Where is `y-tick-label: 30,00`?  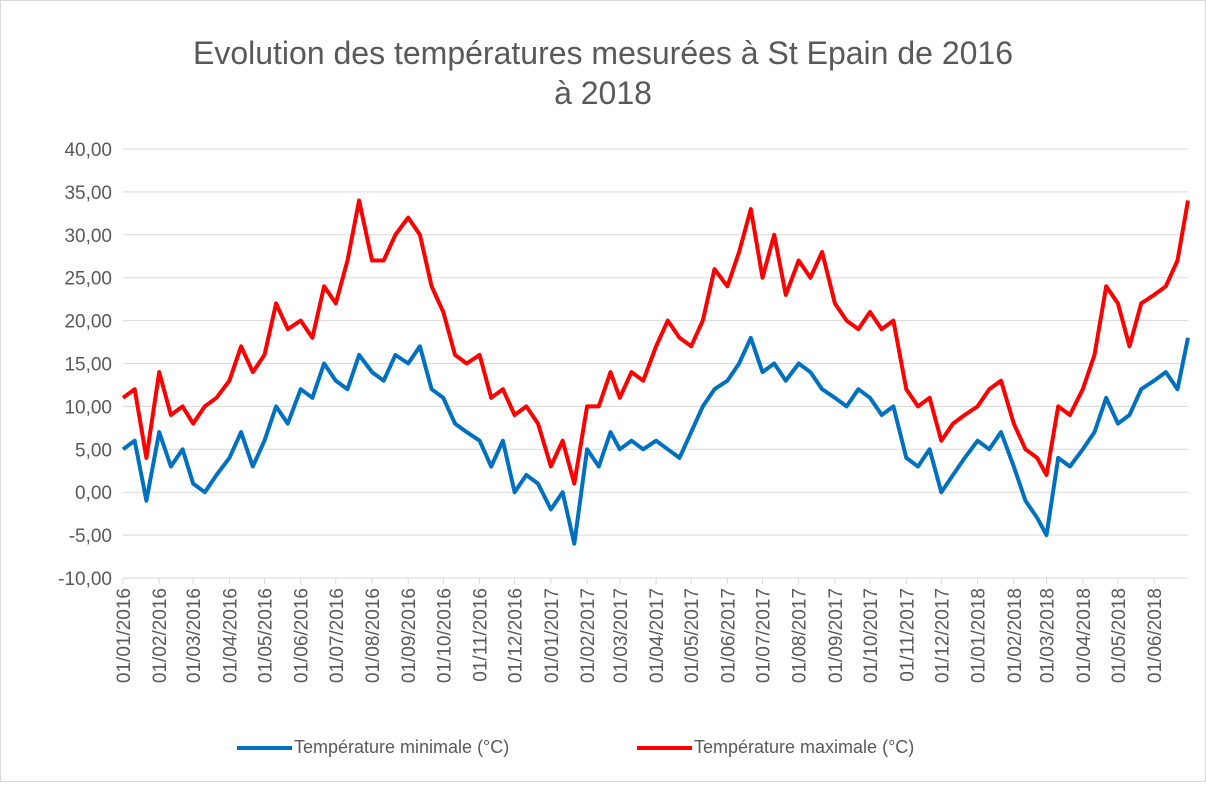 y-tick-label: 30,00 is located at coordinates (88, 236).